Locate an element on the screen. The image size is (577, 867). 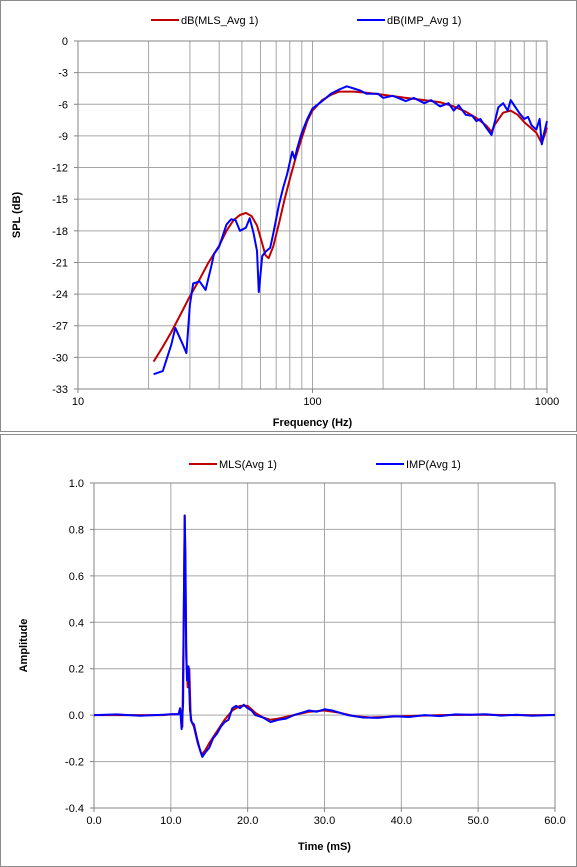
x-tick-label: 60.0 is located at coordinates (554, 821).